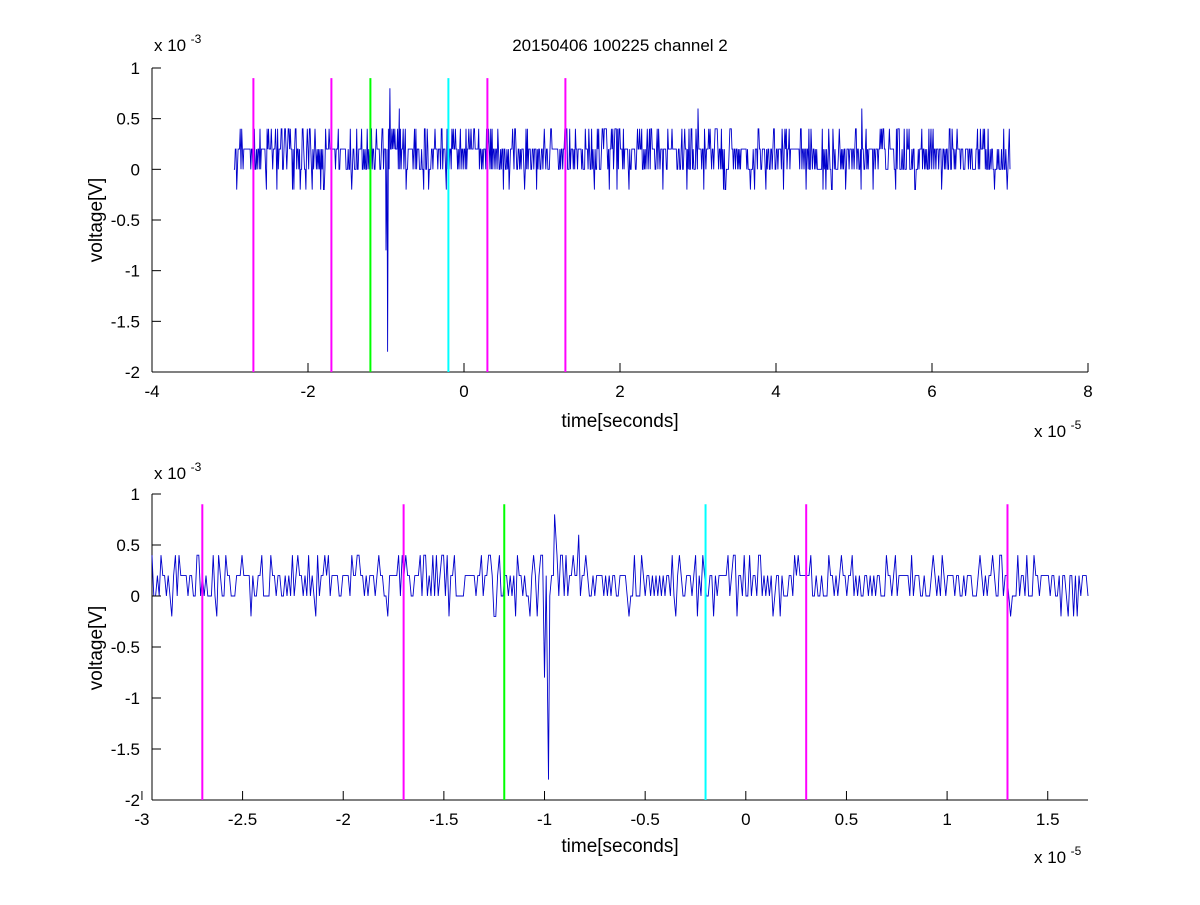  Describe the element at coordinates (645, 819) in the screenshot. I see `x-tick-label: -0.5` at that location.